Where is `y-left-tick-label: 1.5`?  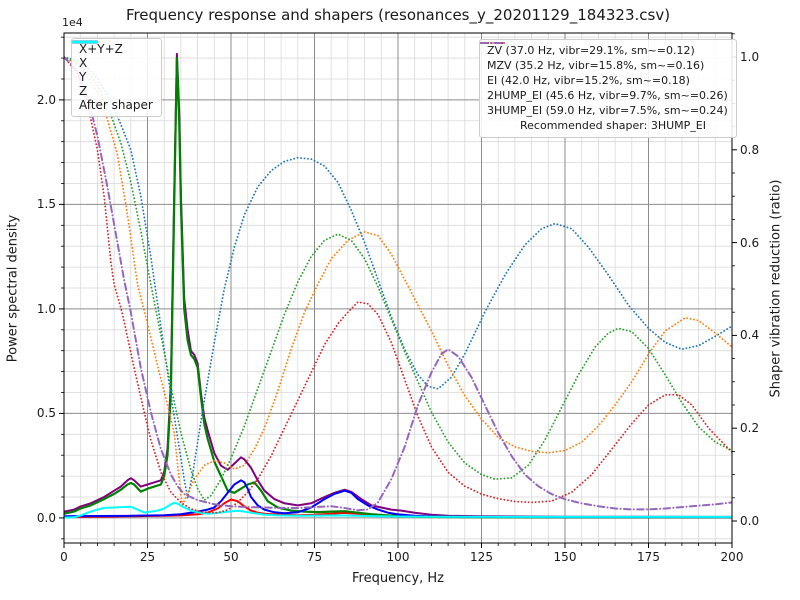 y-left-tick-label: 1.5 is located at coordinates (46, 204).